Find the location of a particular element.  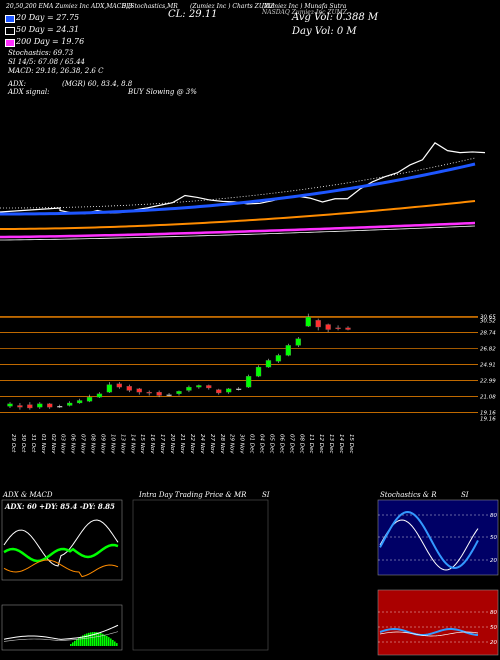

date-label: 29 Oct is located at coordinates (13, 443).